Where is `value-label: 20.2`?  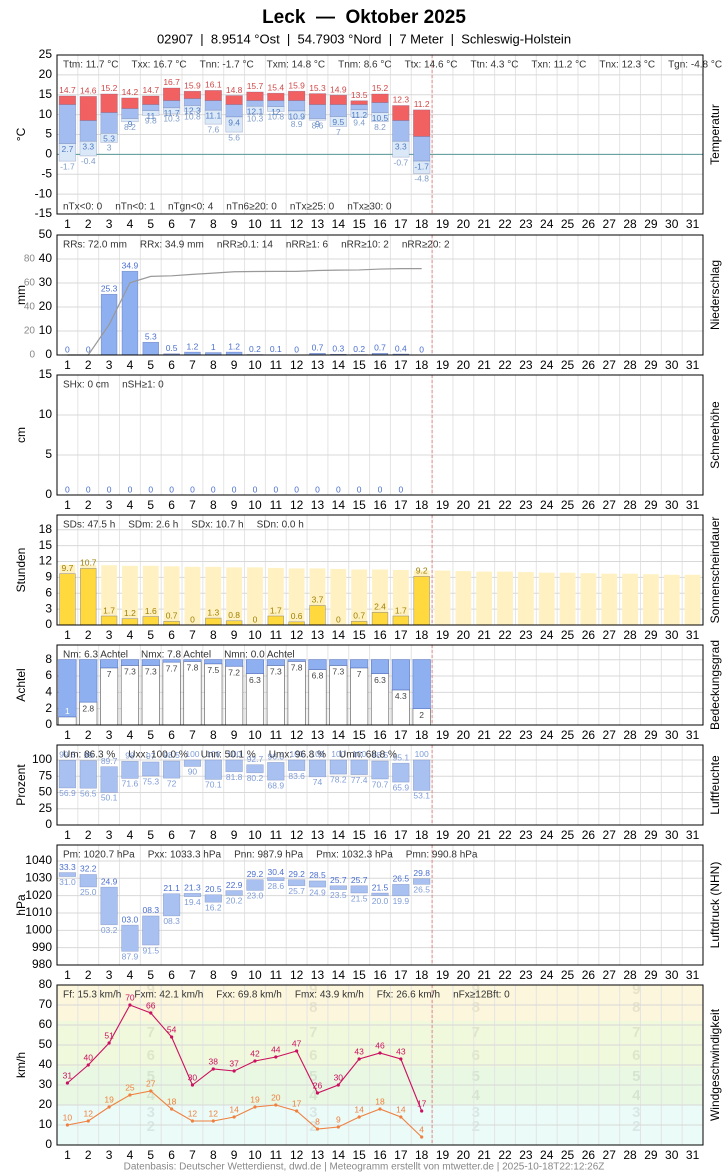
value-label: 20.2 is located at coordinates (234, 901).